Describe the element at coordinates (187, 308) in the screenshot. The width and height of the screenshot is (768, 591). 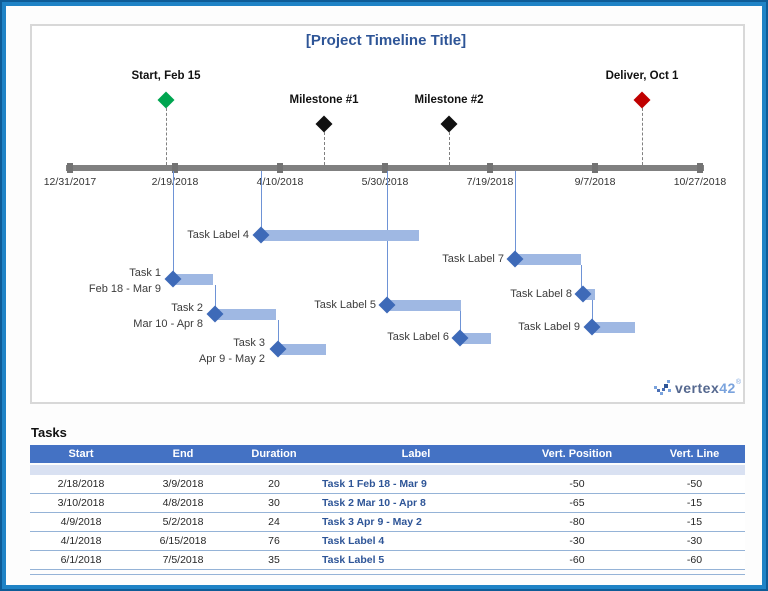
I see `task-label-2-line1: Task 2` at that location.